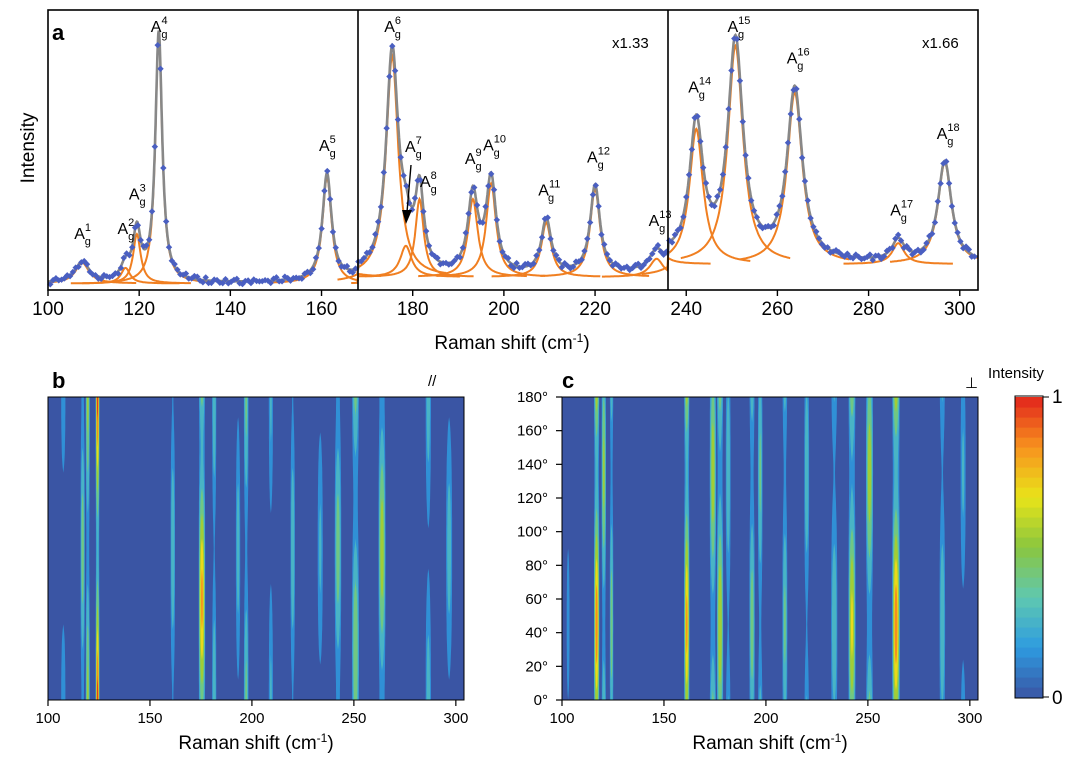 This screenshot has width=1070, height=762. What do you see at coordinates (504, 309) in the screenshot?
I see `x-tick-label: 200` at bounding box center [504, 309].